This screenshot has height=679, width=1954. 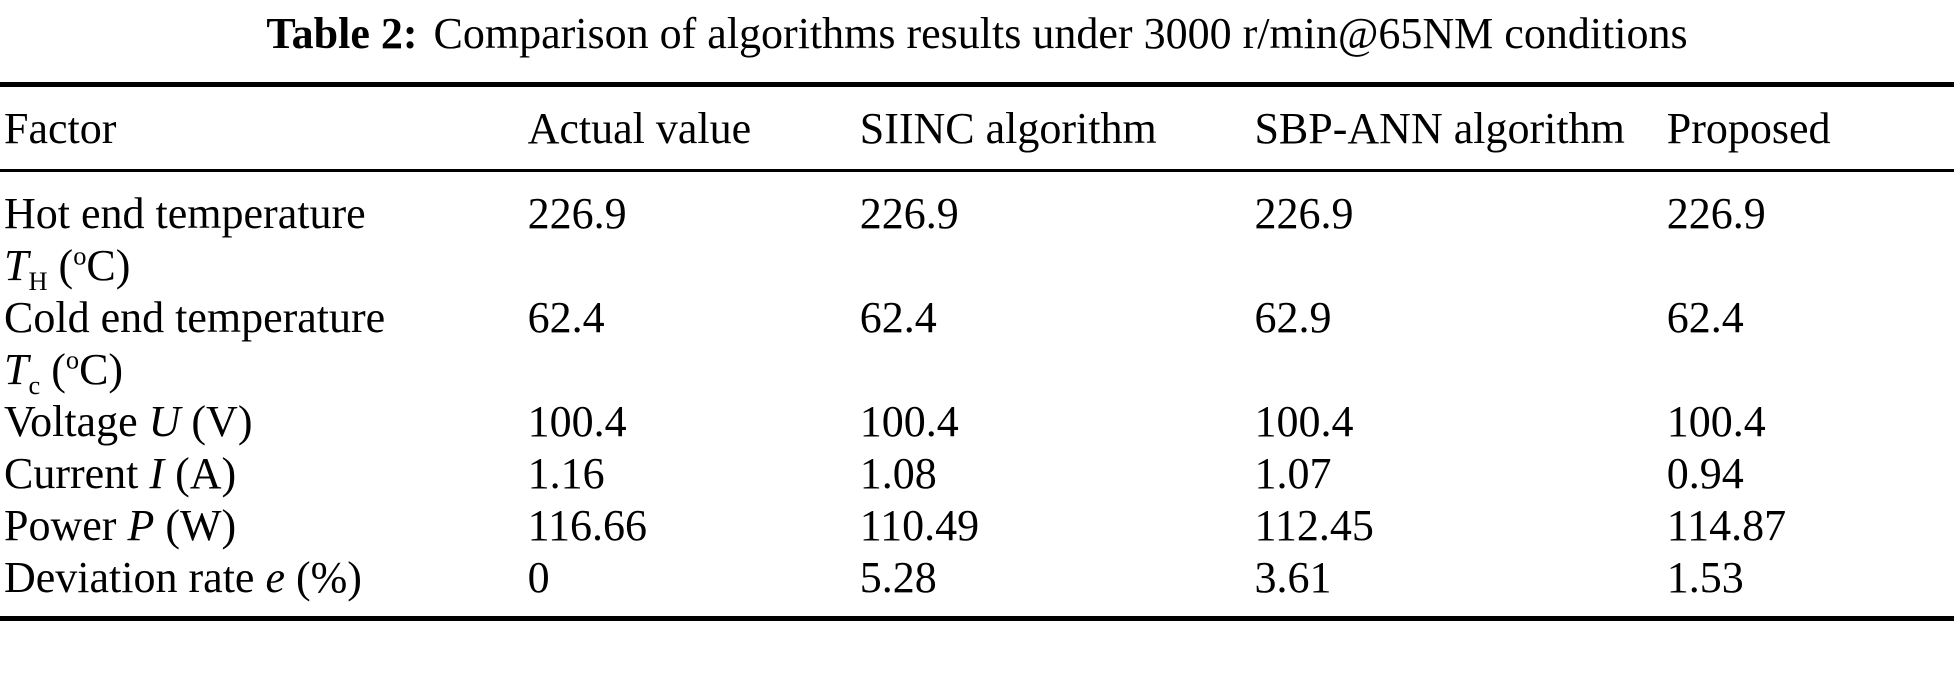 I want to click on factor-text-segment: U, so click(x=164, y=421).